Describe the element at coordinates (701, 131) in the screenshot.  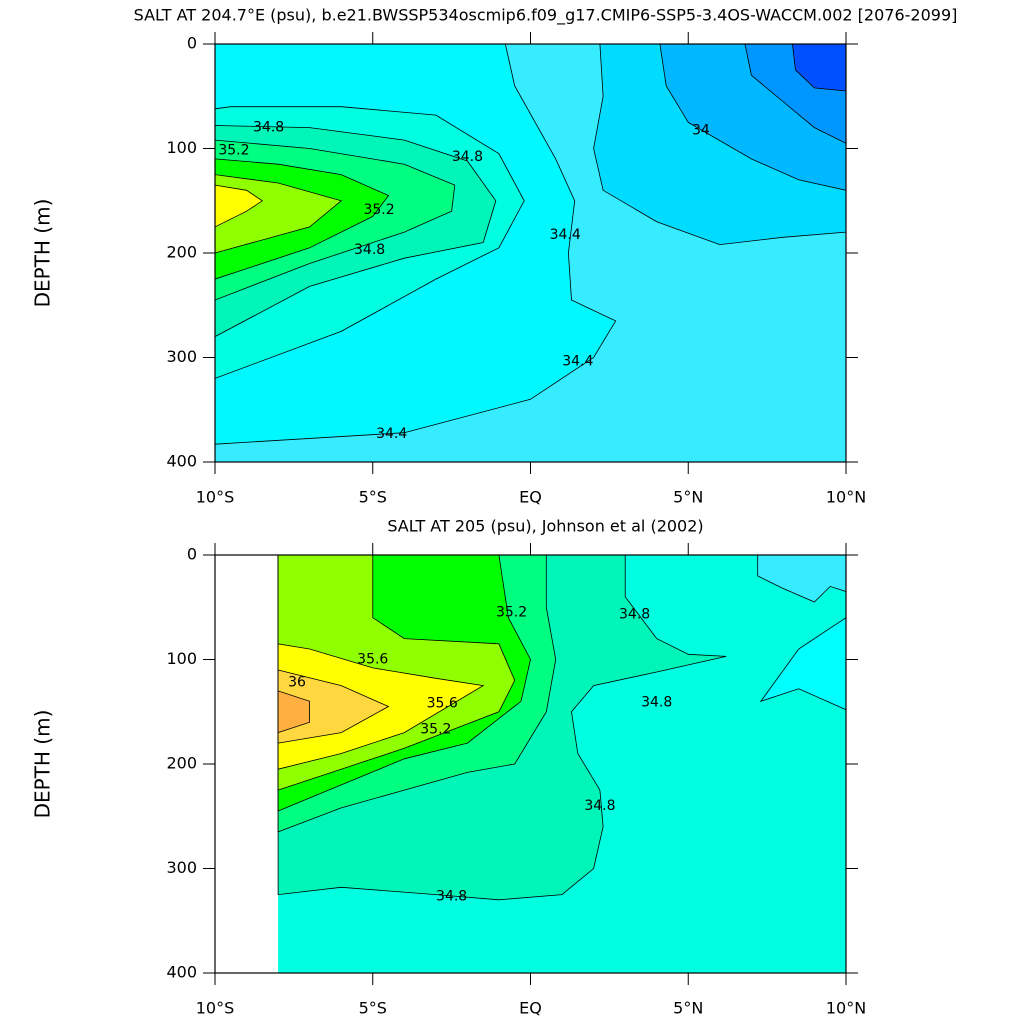
I see `contour-label: 34` at that location.